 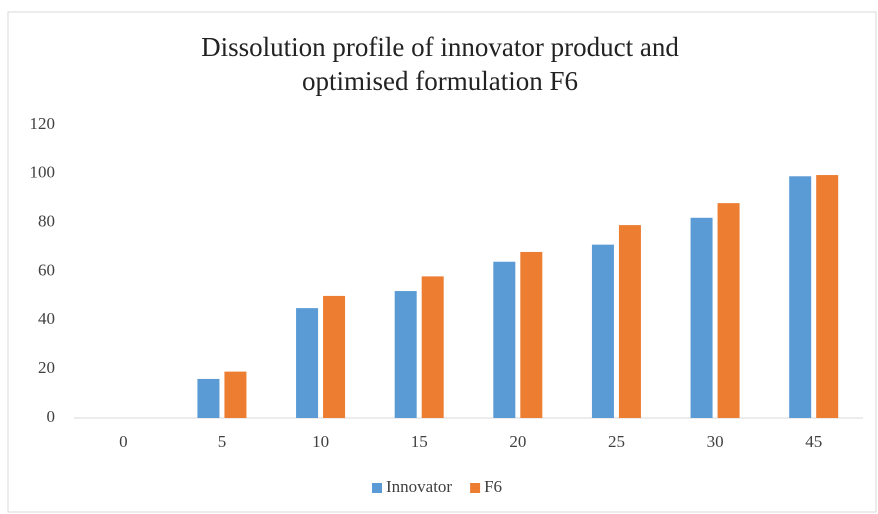 I want to click on x-tick-label: 10, so click(x=320, y=441).